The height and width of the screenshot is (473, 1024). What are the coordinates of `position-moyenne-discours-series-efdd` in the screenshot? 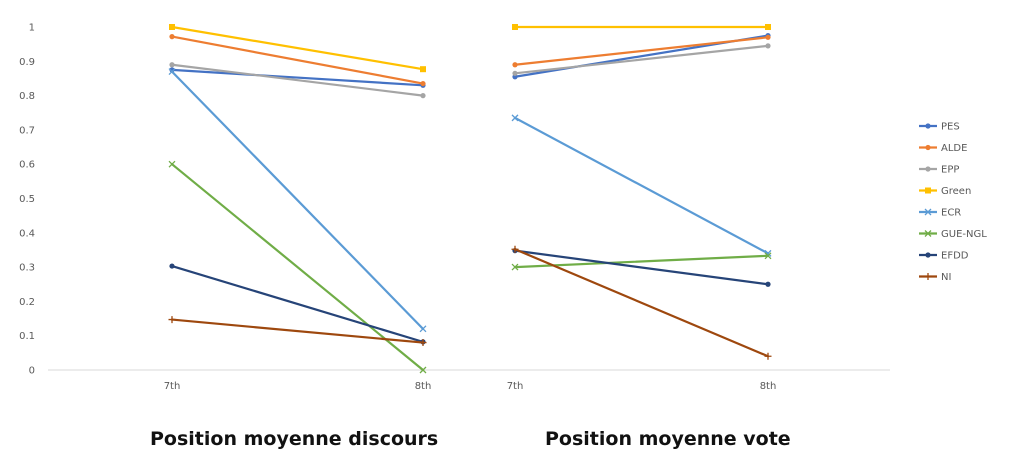 It's located at (297, 304).